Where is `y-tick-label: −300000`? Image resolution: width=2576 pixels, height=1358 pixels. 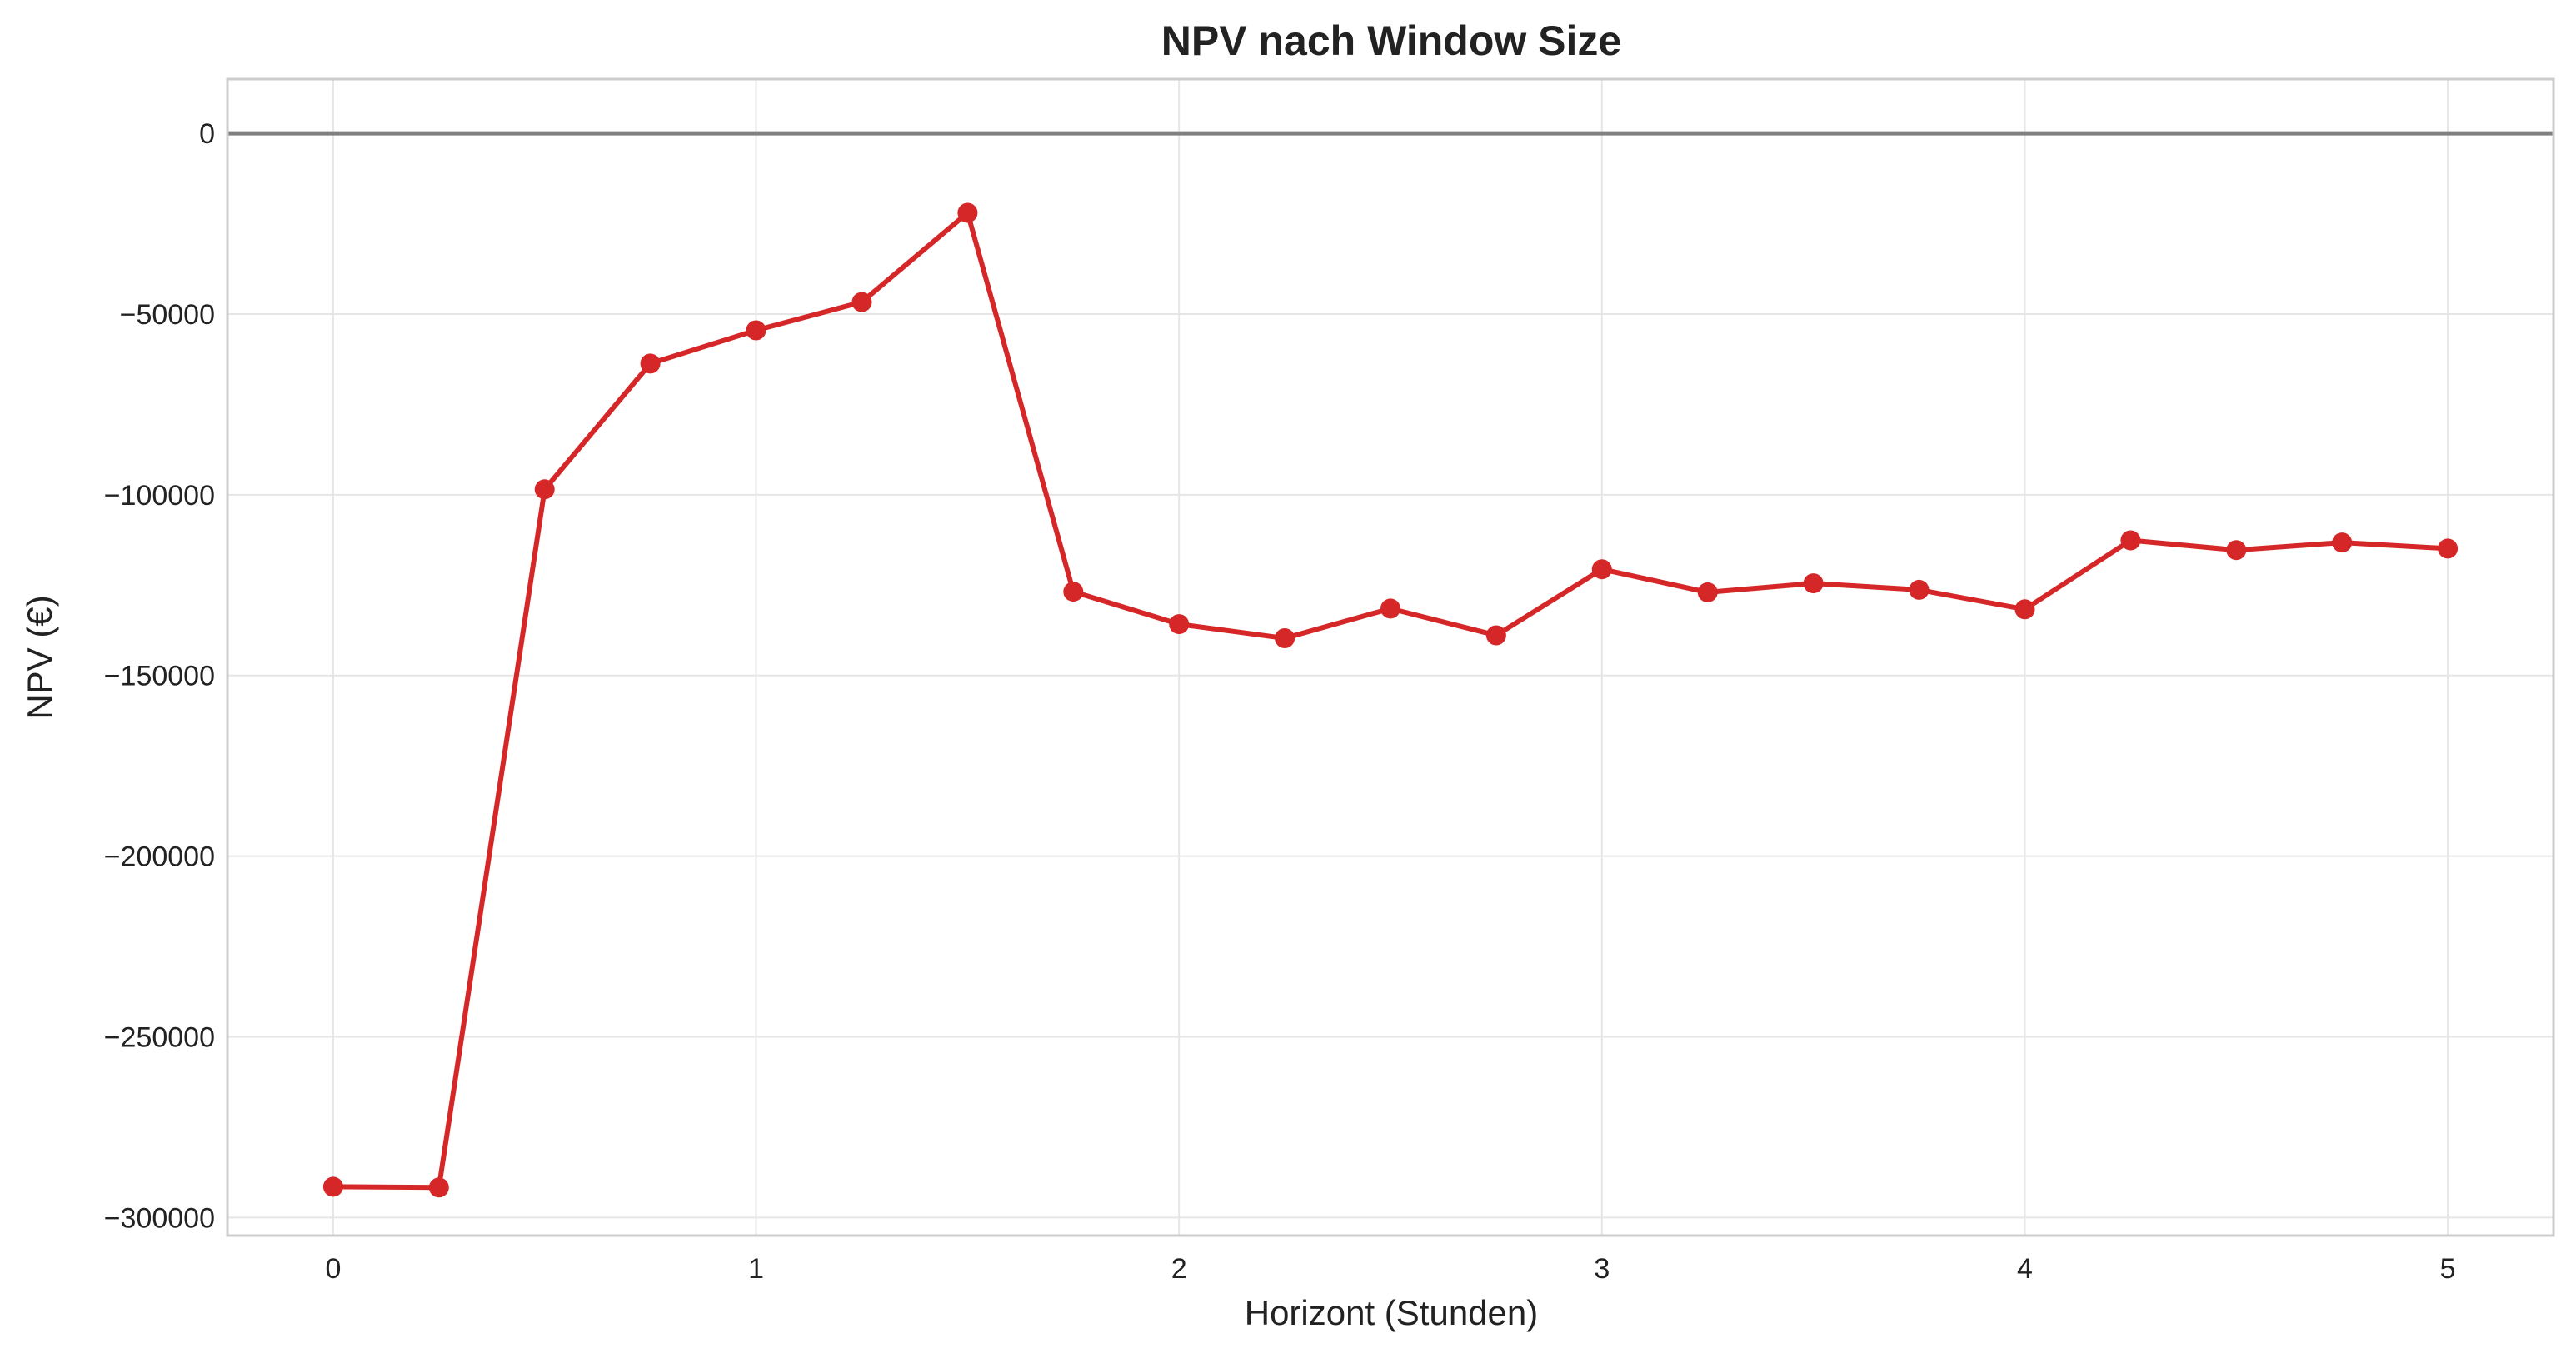 y-tick-label: −300000 is located at coordinates (159, 1218).